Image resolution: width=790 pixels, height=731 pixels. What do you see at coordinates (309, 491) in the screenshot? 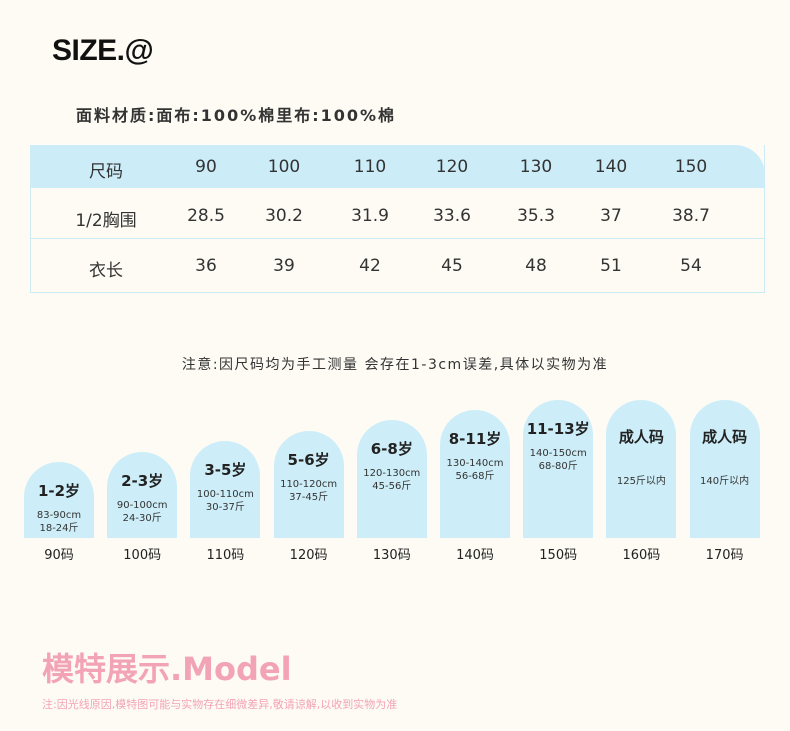
I see `card-details: 110-120cm 37-45斤` at bounding box center [309, 491].